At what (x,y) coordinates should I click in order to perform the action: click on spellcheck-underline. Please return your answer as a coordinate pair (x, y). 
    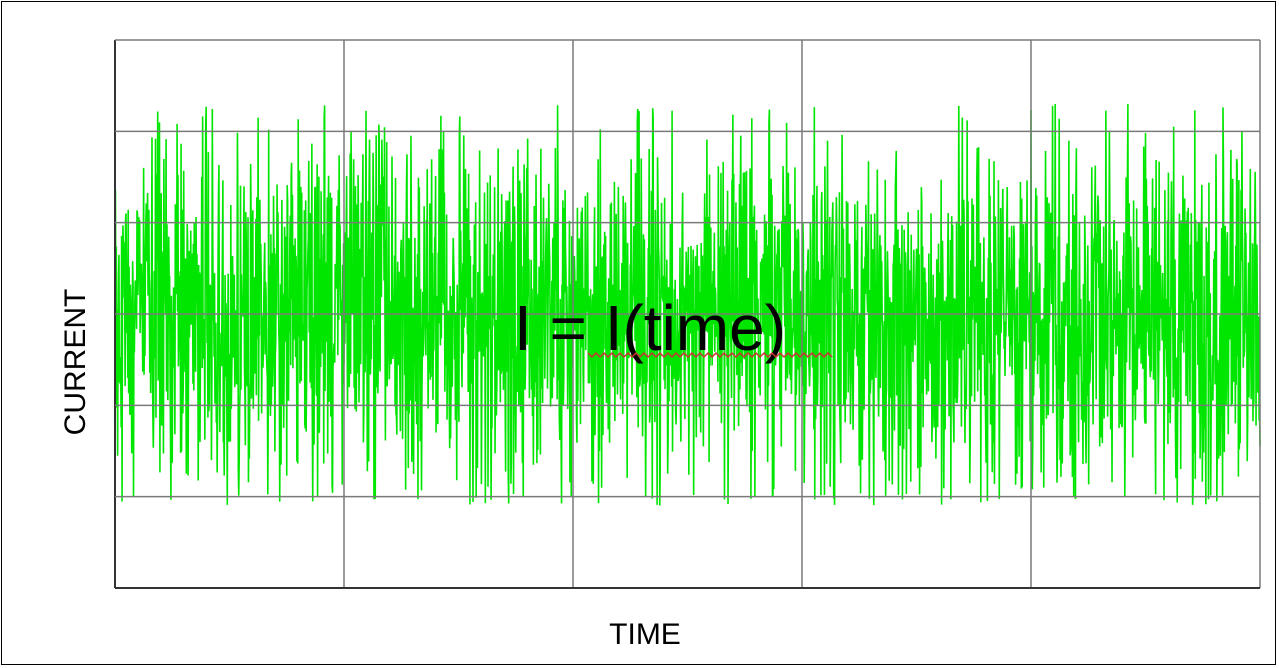
    Looking at the image, I should click on (710, 355).